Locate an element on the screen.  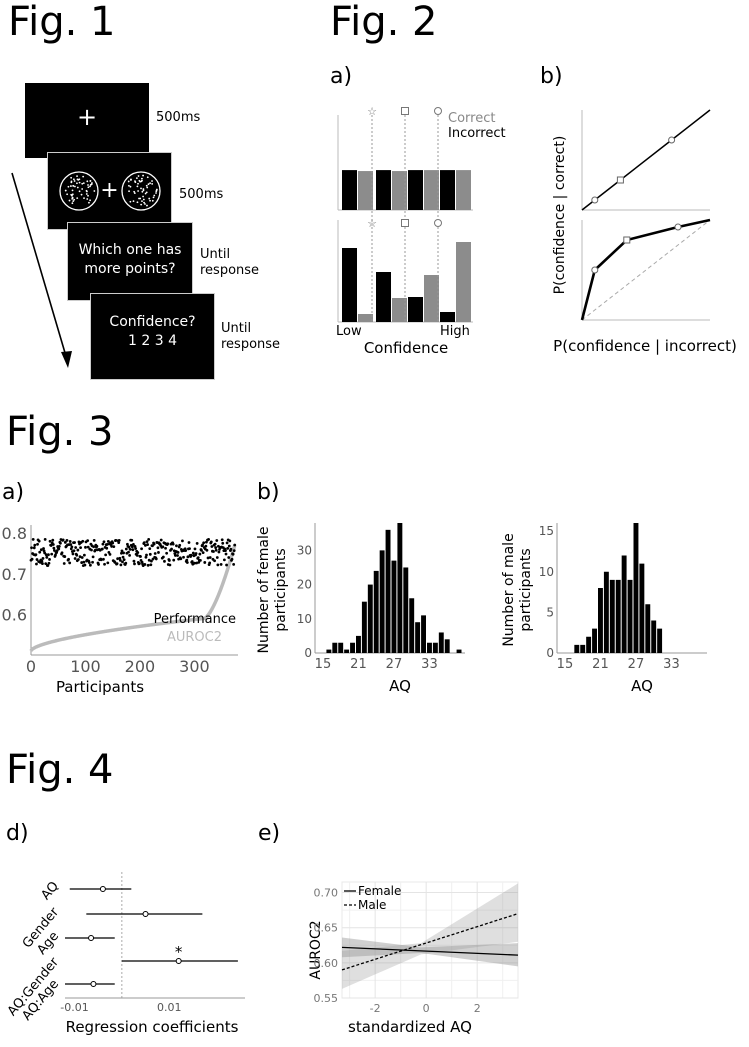
fig4d-xlabel: Regression coefficients is located at coordinates (152, 1027).